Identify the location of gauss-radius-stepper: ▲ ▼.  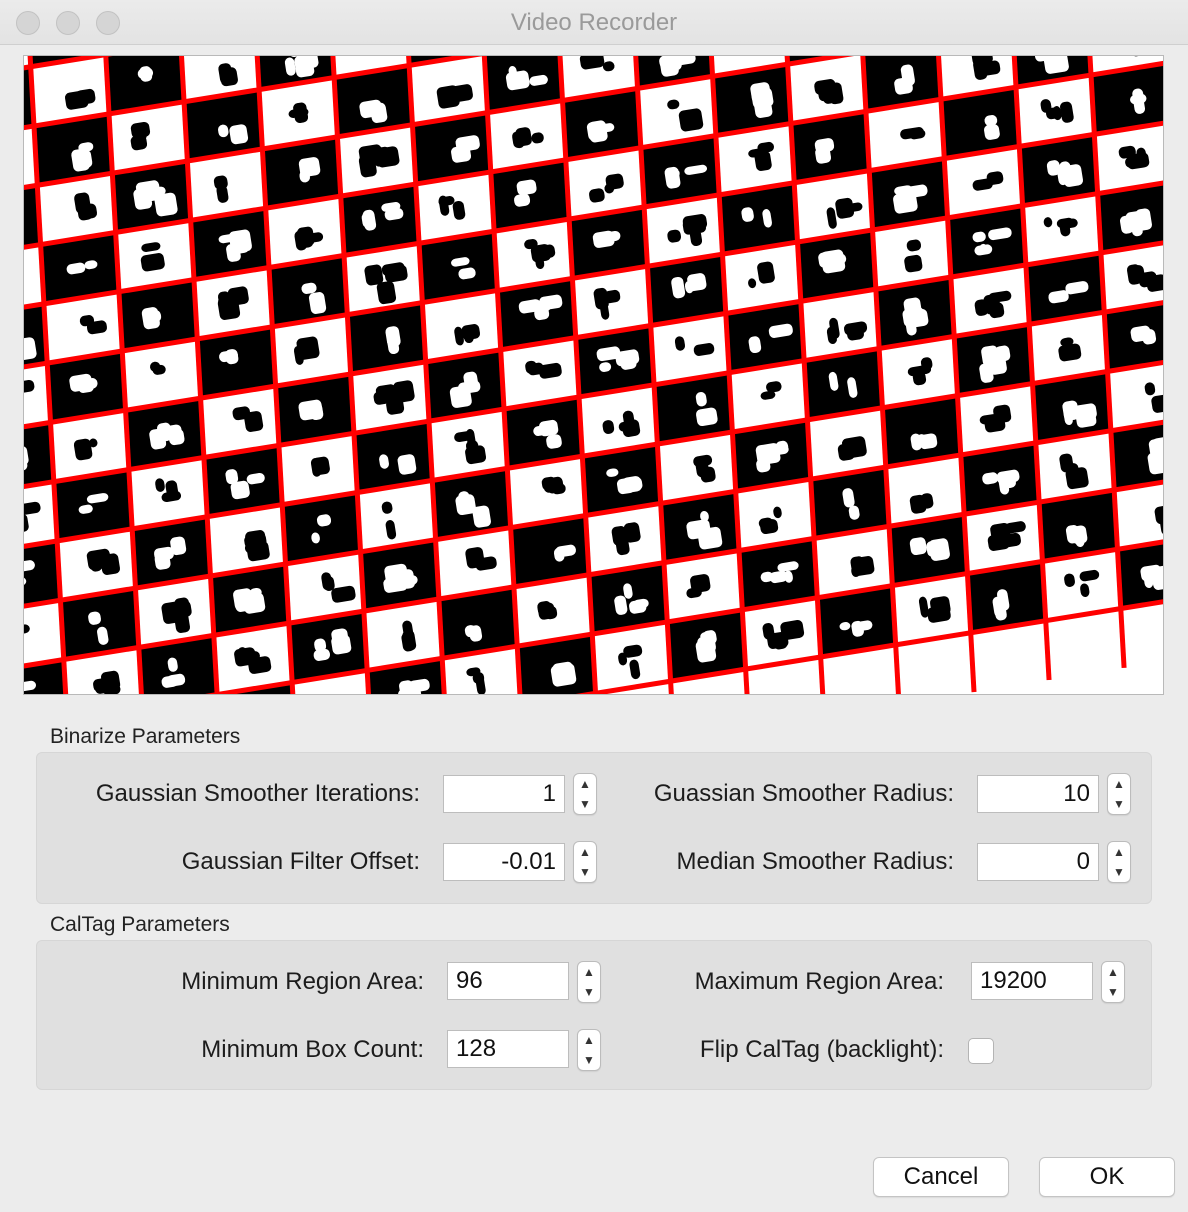
(1119, 794).